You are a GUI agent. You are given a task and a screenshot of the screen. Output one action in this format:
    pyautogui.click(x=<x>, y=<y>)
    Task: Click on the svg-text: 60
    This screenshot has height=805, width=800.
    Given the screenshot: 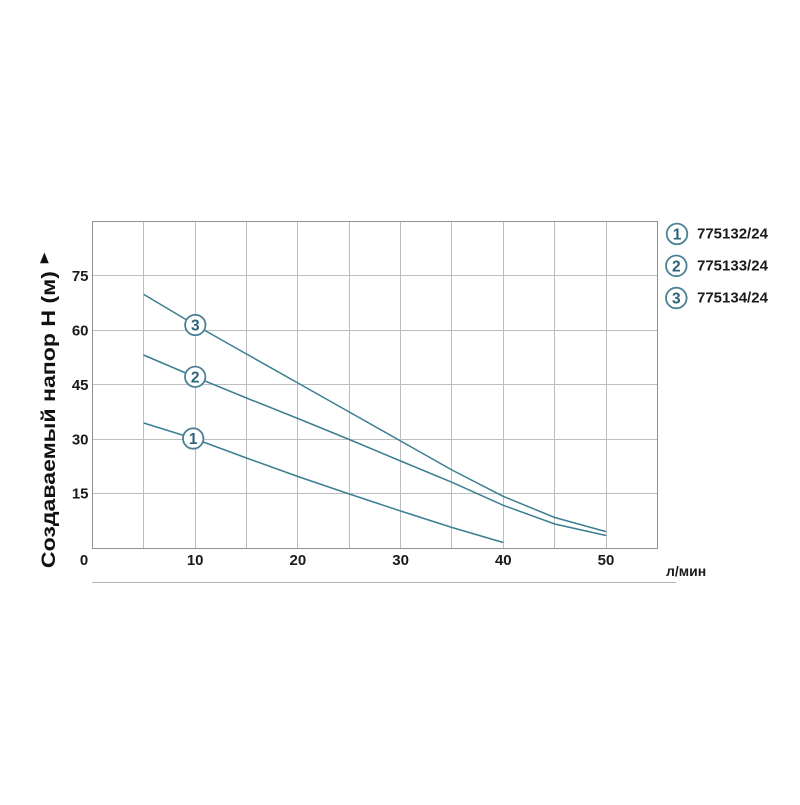 What is the action you would take?
    pyautogui.click(x=80, y=331)
    